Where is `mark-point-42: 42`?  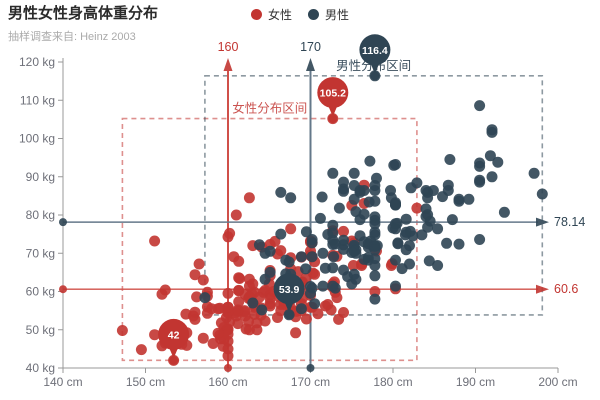
mark-point-42: 42 is located at coordinates (174, 341).